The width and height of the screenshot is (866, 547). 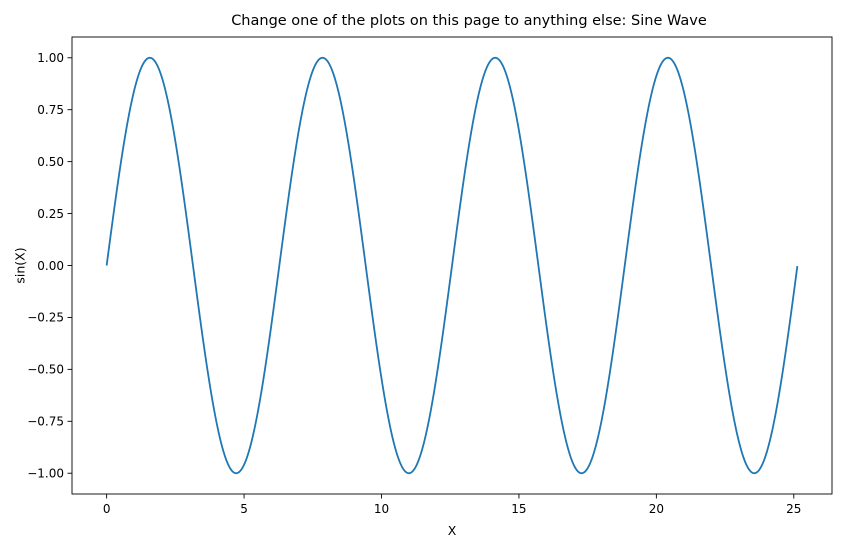 What do you see at coordinates (45, 422) in the screenshot?
I see `y-tick-label: −0.75` at bounding box center [45, 422].